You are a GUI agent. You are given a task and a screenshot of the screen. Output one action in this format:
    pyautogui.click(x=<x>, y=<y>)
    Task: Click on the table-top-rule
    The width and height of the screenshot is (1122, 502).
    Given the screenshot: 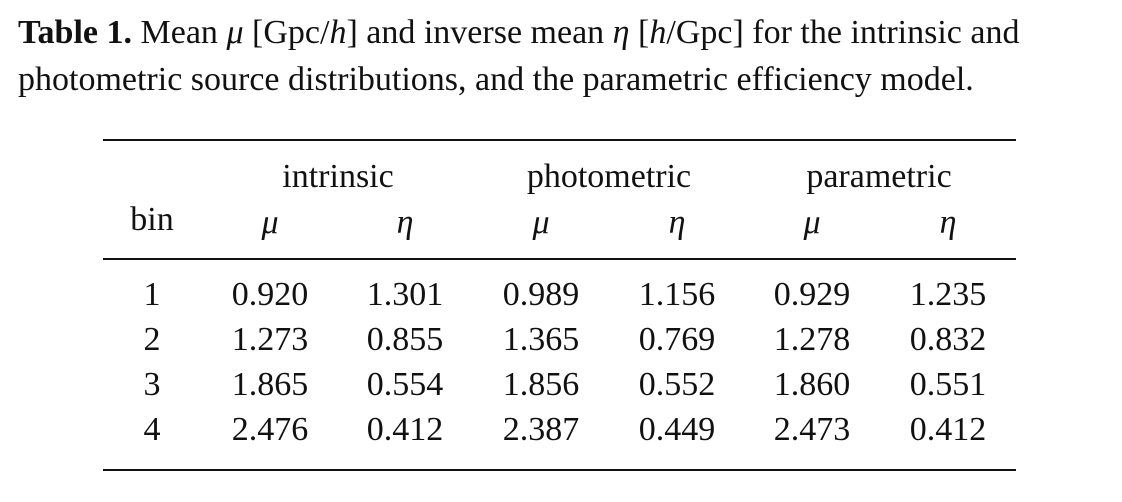 What is the action you would take?
    pyautogui.click(x=559, y=140)
    